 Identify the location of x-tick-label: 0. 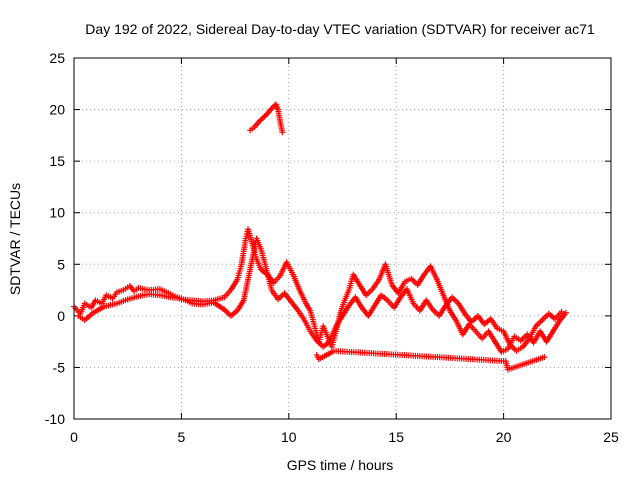
(74, 437).